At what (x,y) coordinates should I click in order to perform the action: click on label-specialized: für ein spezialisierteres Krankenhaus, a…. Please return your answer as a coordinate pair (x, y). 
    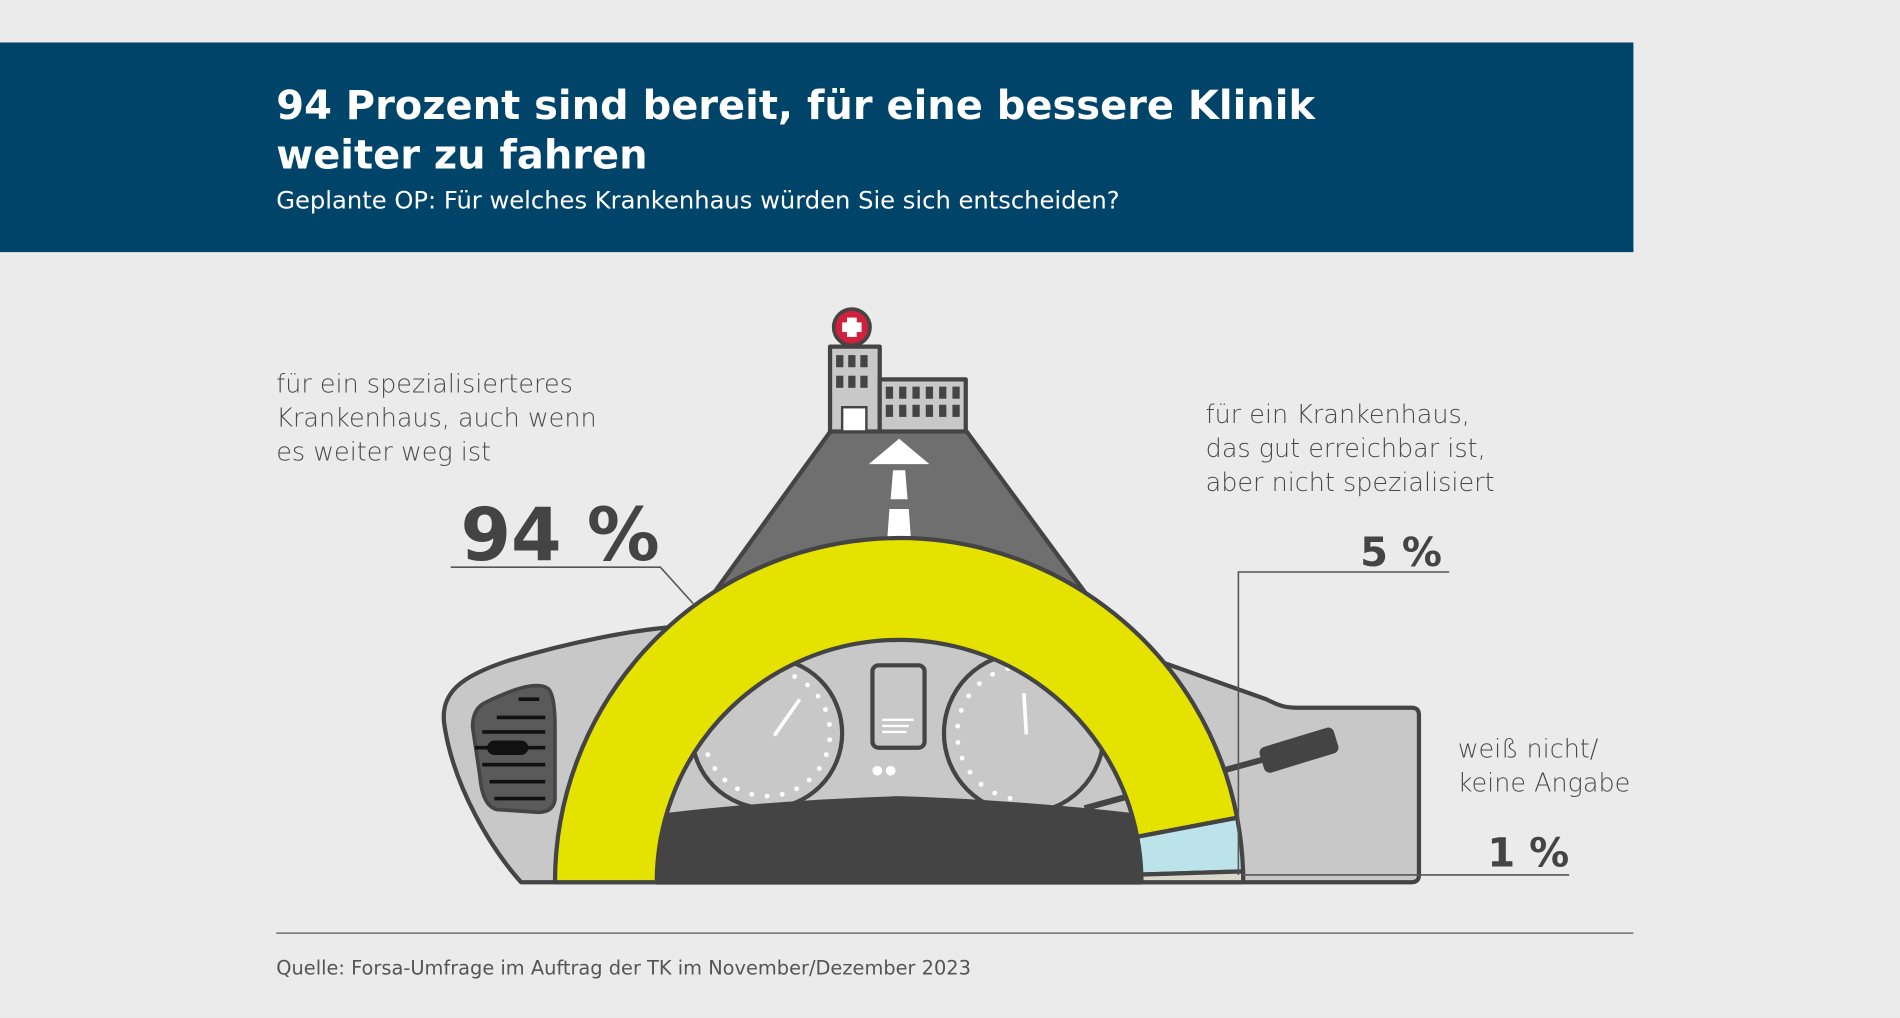
    Looking at the image, I should click on (467, 473).